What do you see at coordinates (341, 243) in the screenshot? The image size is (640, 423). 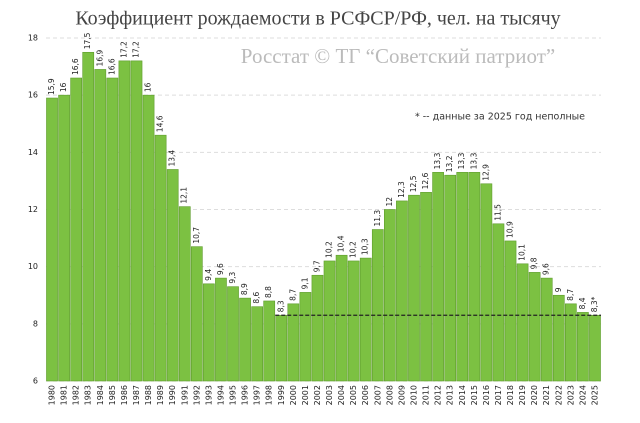 I see `value-label: 10,4` at bounding box center [341, 243].